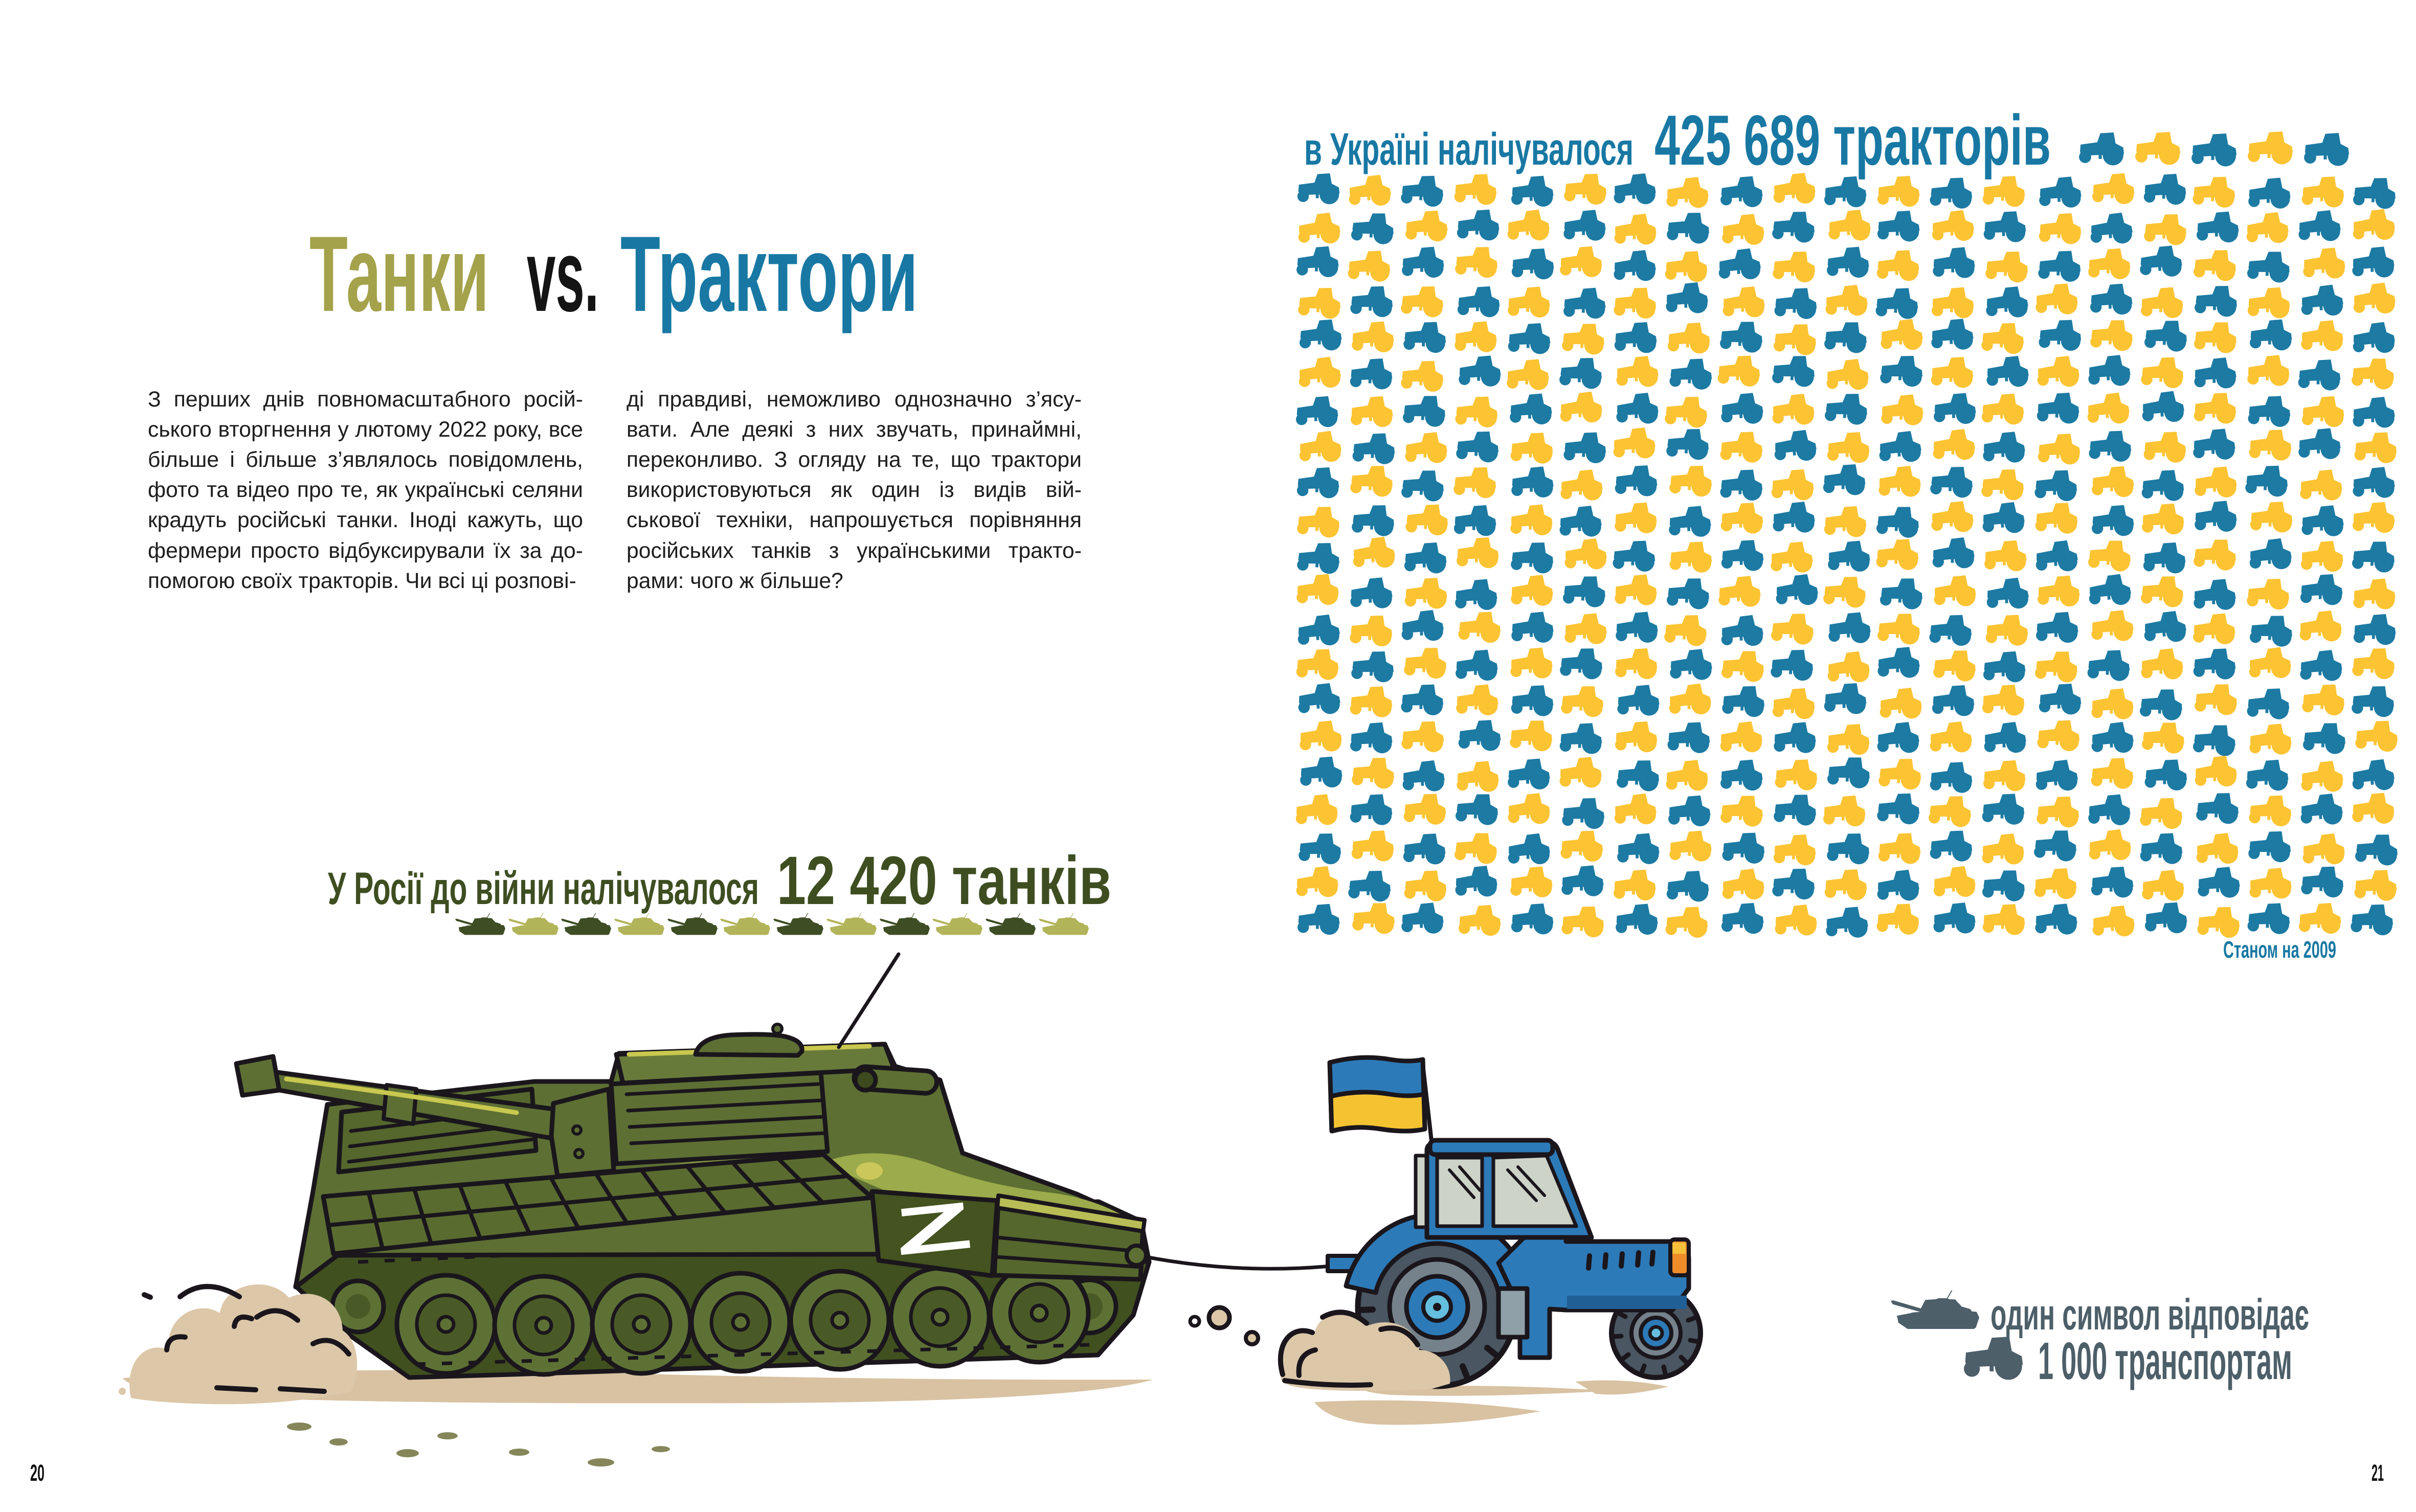 The image size is (2416, 1512). I want to click on svg-text: 20, so click(37, 1473).